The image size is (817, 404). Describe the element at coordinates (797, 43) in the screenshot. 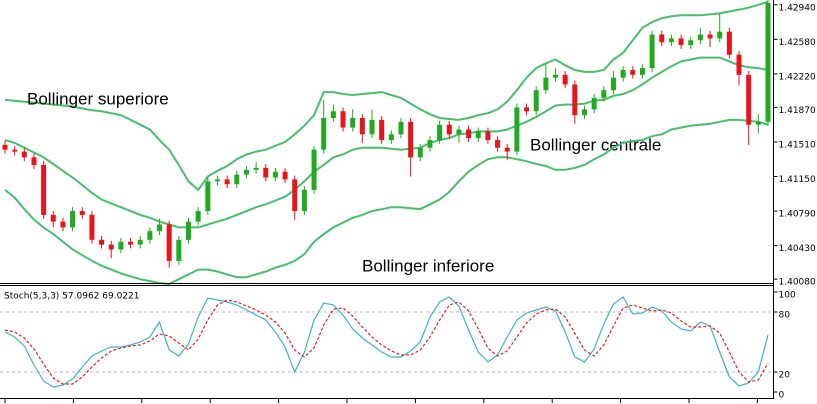

I see `y-tick-label: 1.42580` at that location.